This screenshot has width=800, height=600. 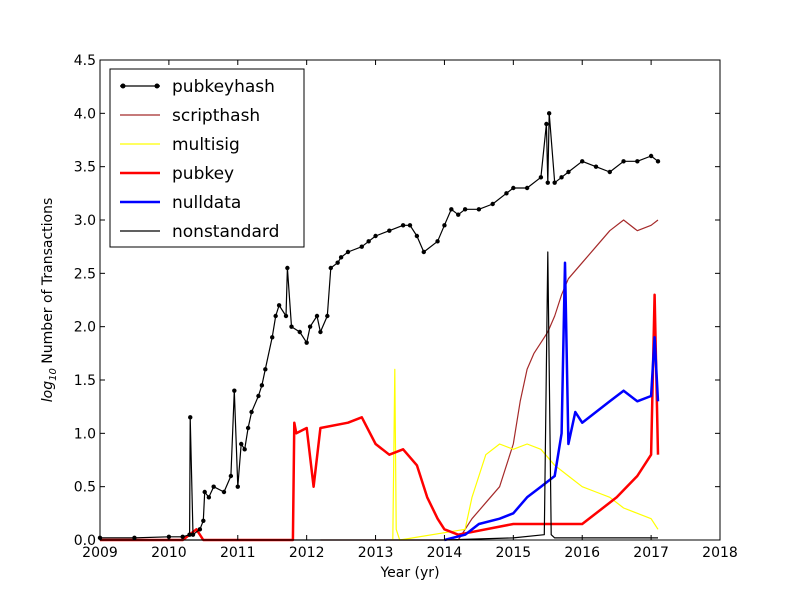 I want to click on y-axis-label-sub: 10, so click(x=53, y=374).